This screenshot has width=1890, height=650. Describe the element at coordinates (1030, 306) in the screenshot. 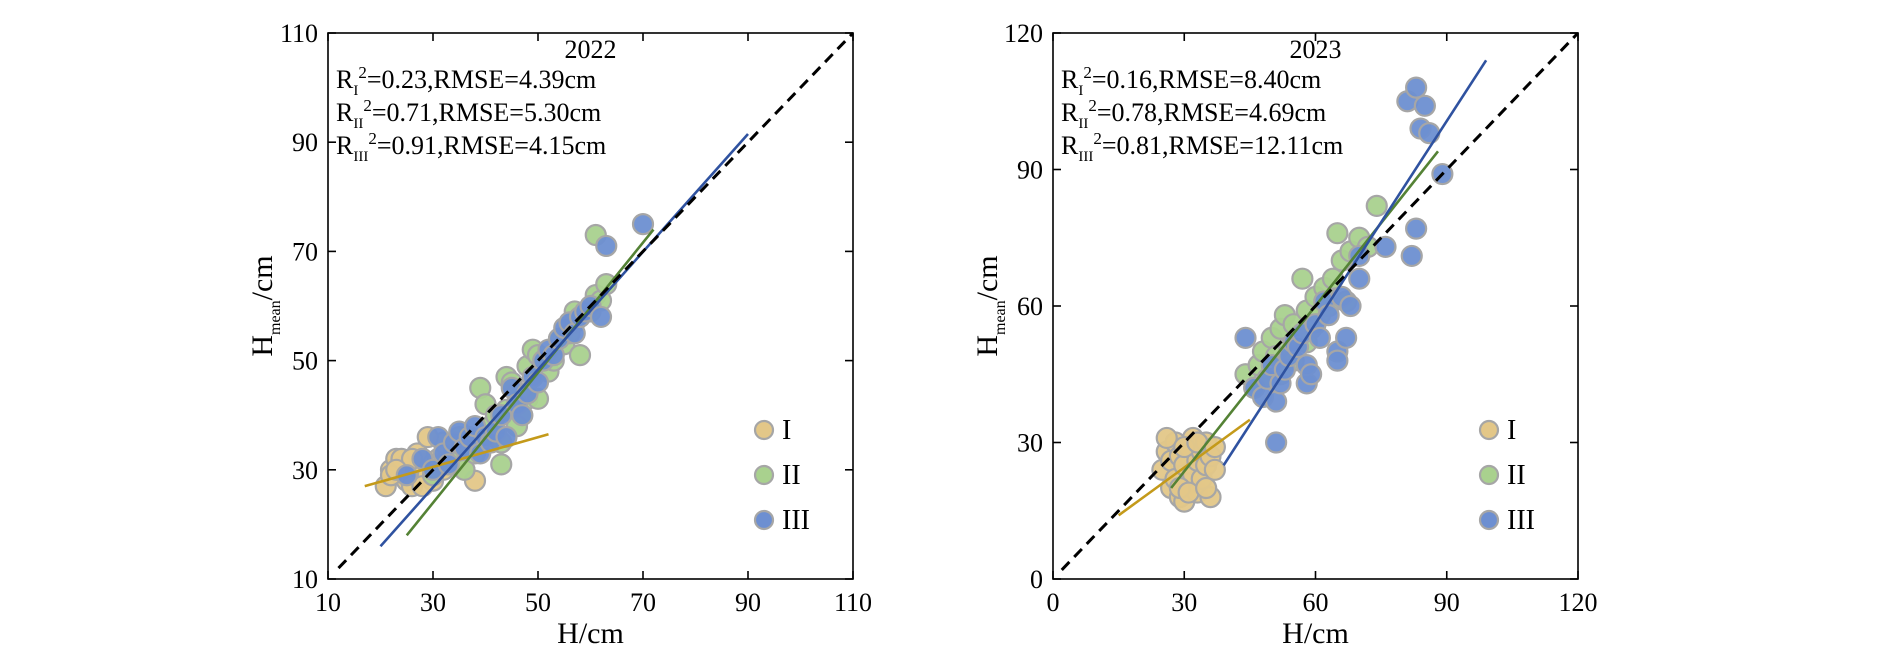

I see `y-tick-label: 60` at that location.